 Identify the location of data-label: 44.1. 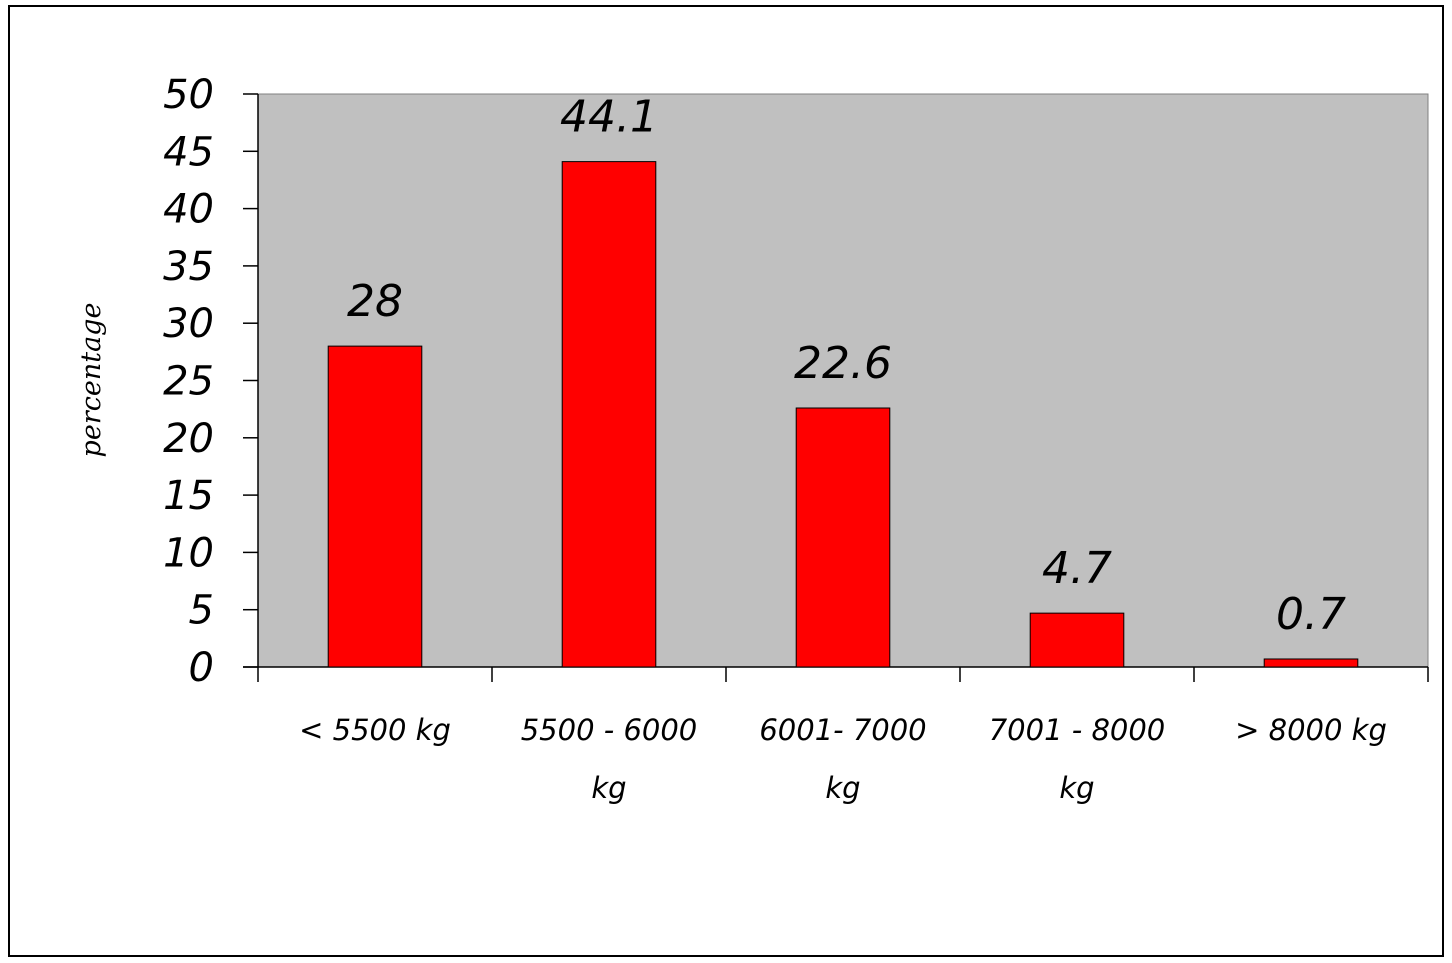
(609, 117).